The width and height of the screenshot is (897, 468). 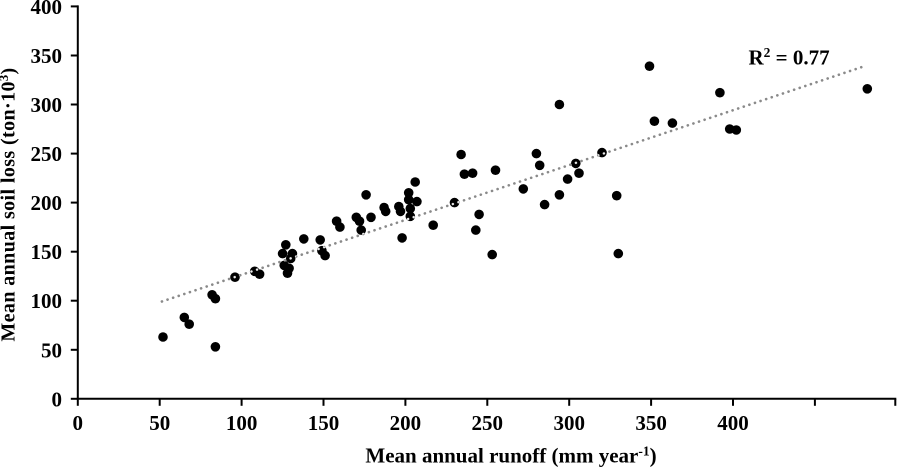 What do you see at coordinates (10, 204) in the screenshot?
I see `svg-text:Mean annual soil loss (ton·103: Mean annual soil loss (ton·103)` at bounding box center [10, 204].